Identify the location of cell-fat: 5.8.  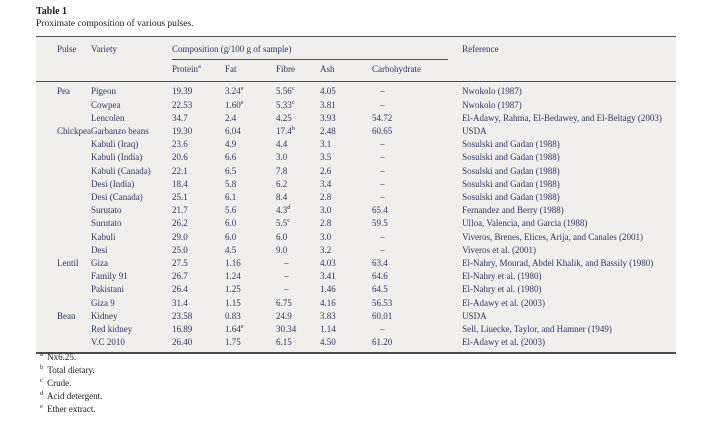
(231, 183).